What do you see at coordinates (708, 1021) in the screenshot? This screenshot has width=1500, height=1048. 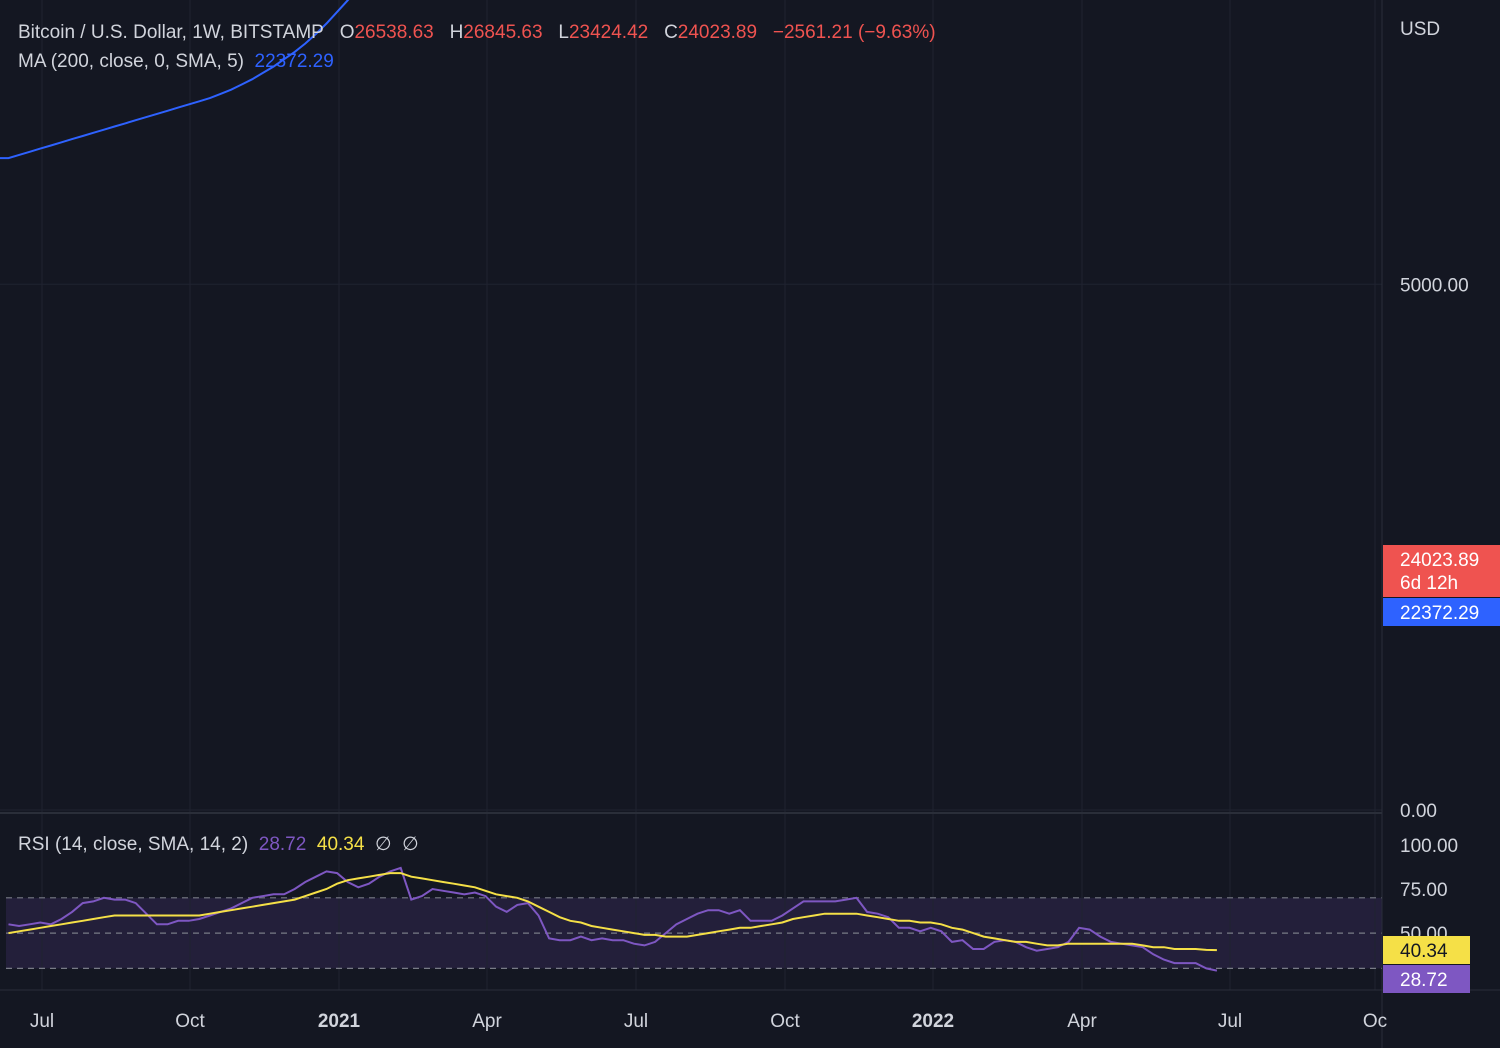 I see `time-axis-labels: Jul Oct 2021 Apr Jul Oct 2022 Apr Jul Oc` at bounding box center [708, 1021].